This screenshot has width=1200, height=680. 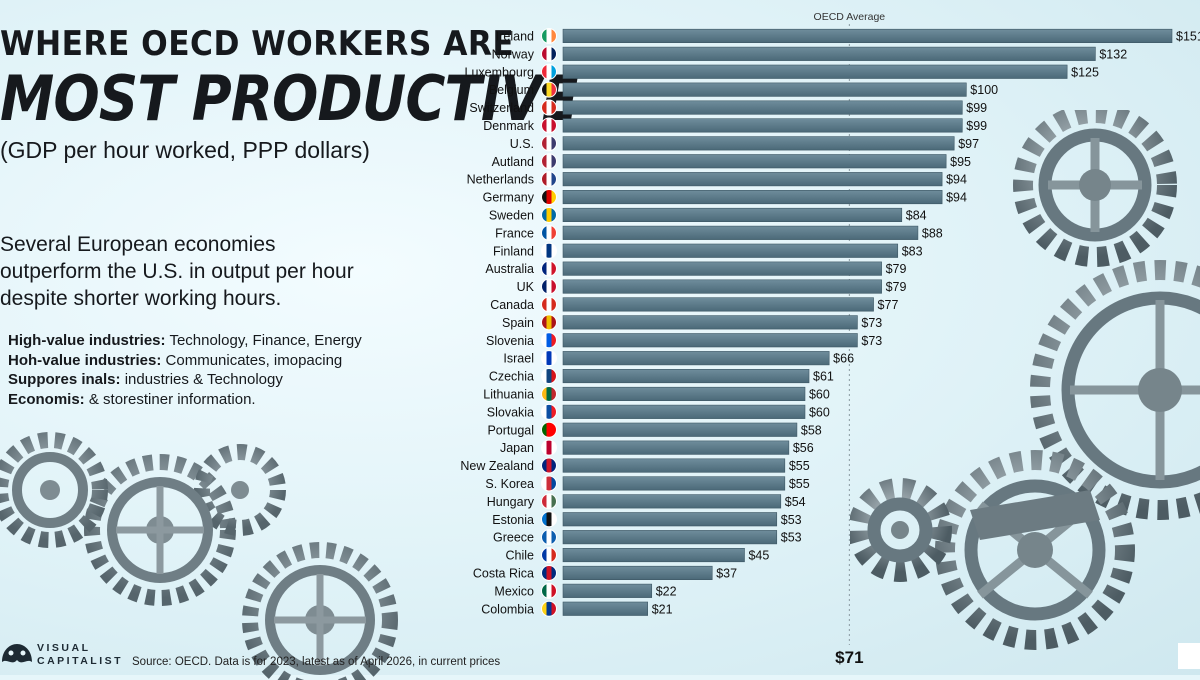 What do you see at coordinates (64, 648) in the screenshot?
I see `logo-line: VISUAL` at bounding box center [64, 648].